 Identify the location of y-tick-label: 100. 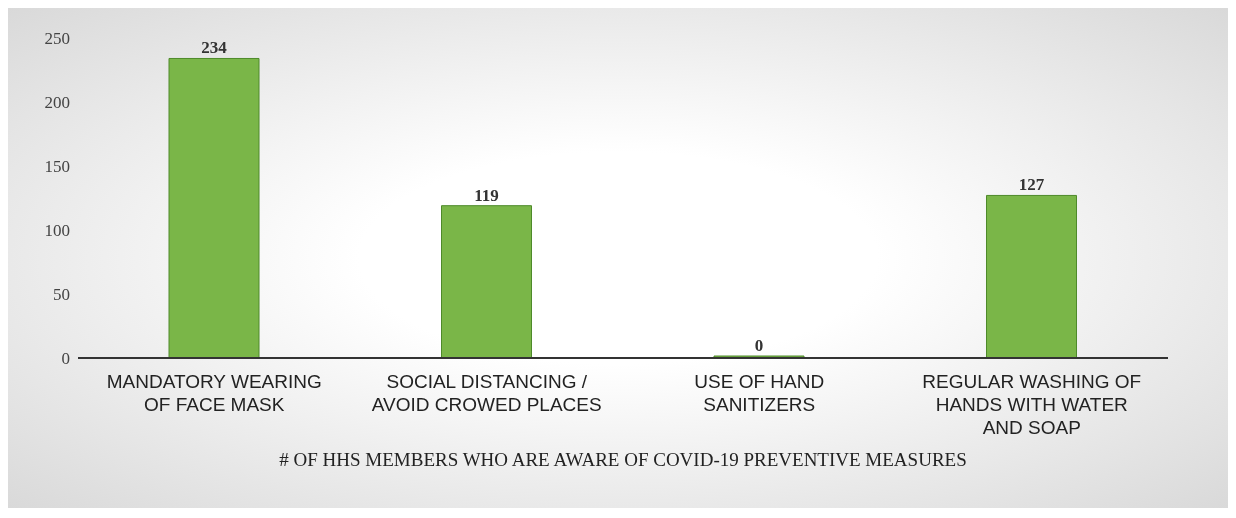
(57, 231).